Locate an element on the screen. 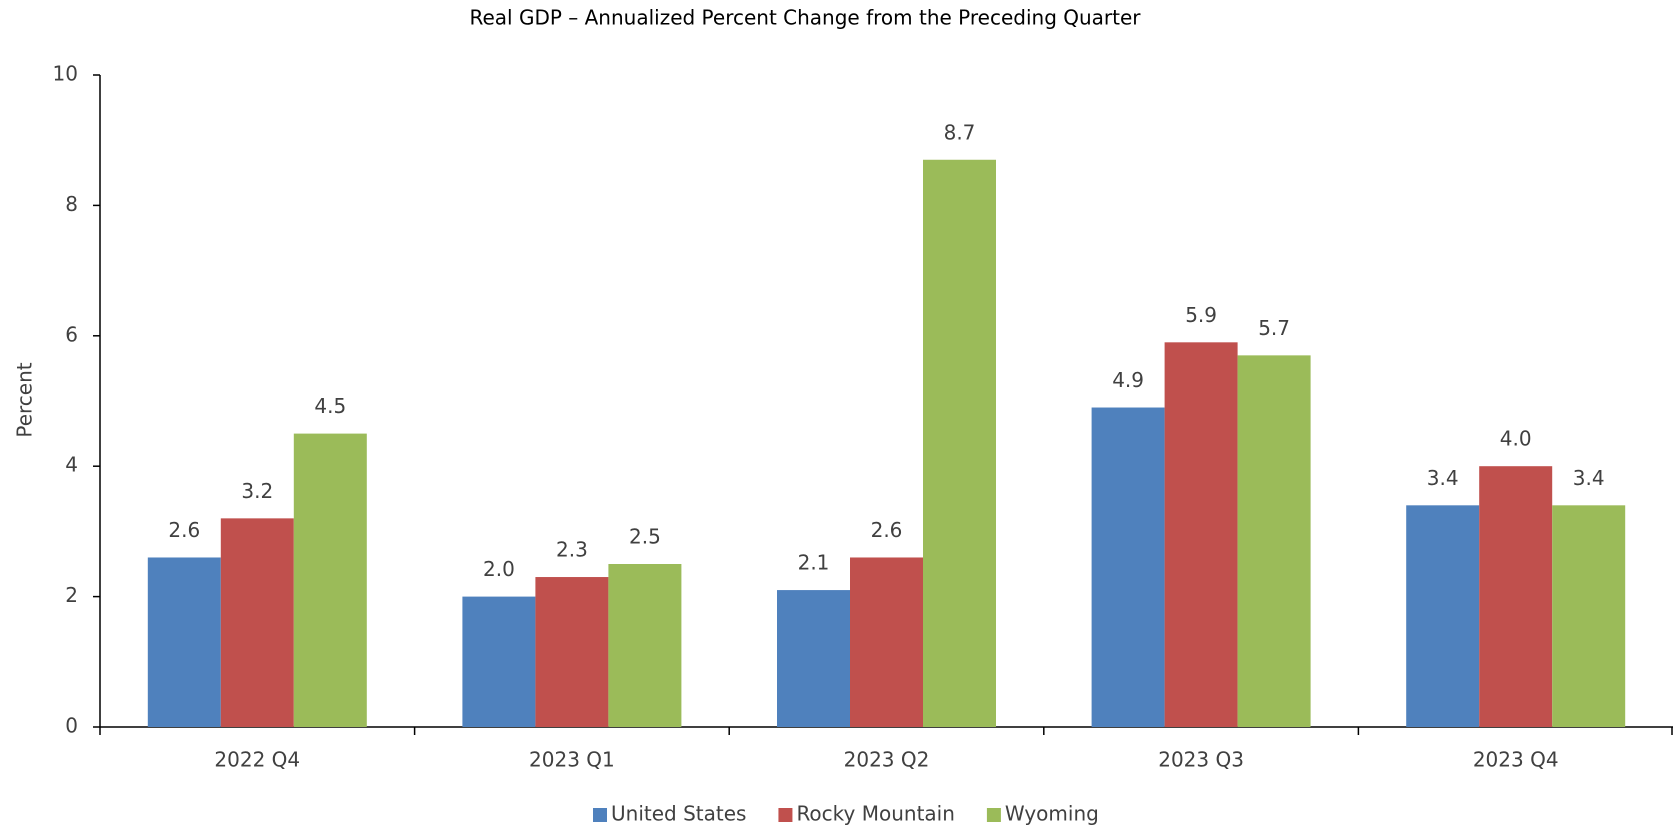 Image resolution: width=1673 pixels, height=828 pixels. x-tick-label: 2023 Q3 is located at coordinates (1201, 760).